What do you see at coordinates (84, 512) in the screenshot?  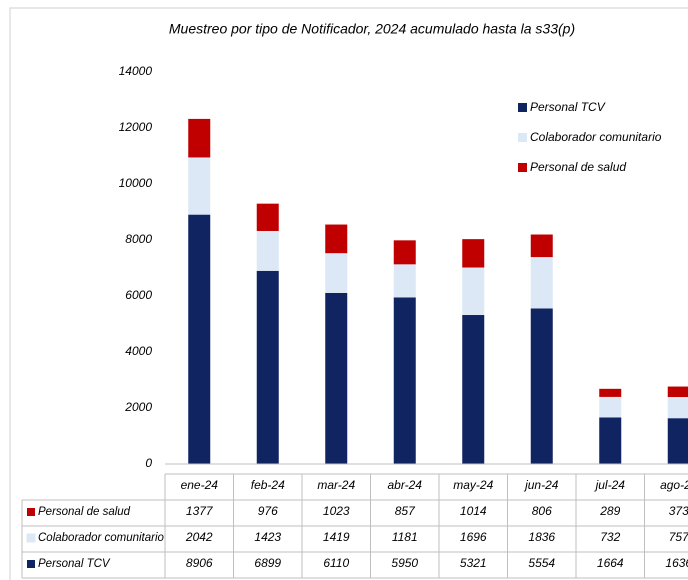 I see `table-row-label: Personal de salud` at bounding box center [84, 512].